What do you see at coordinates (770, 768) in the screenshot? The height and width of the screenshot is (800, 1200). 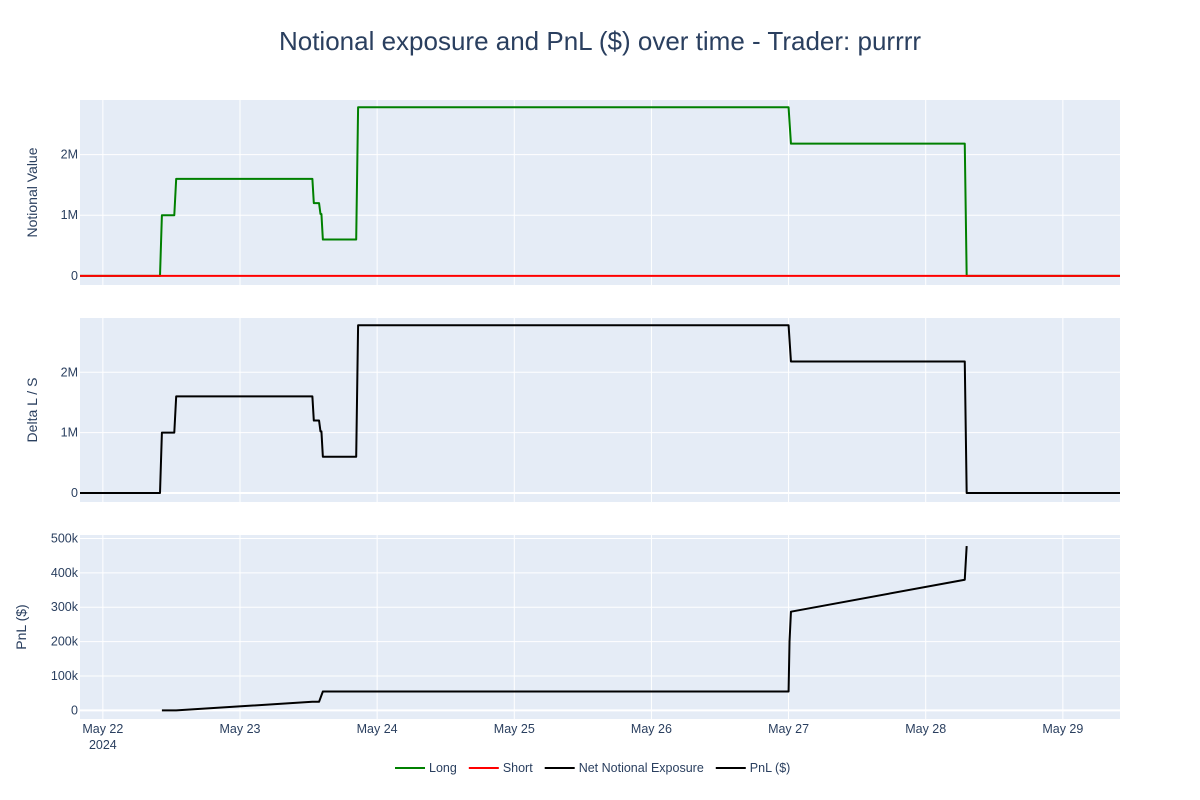 I see `legend-label: PnL ($)` at bounding box center [770, 768].